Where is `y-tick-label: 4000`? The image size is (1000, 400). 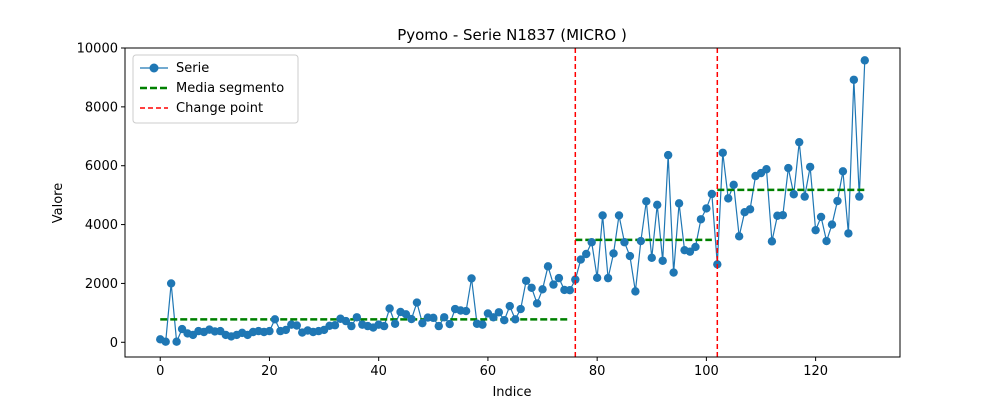
y-tick-label: 4000 is located at coordinates (101, 225).